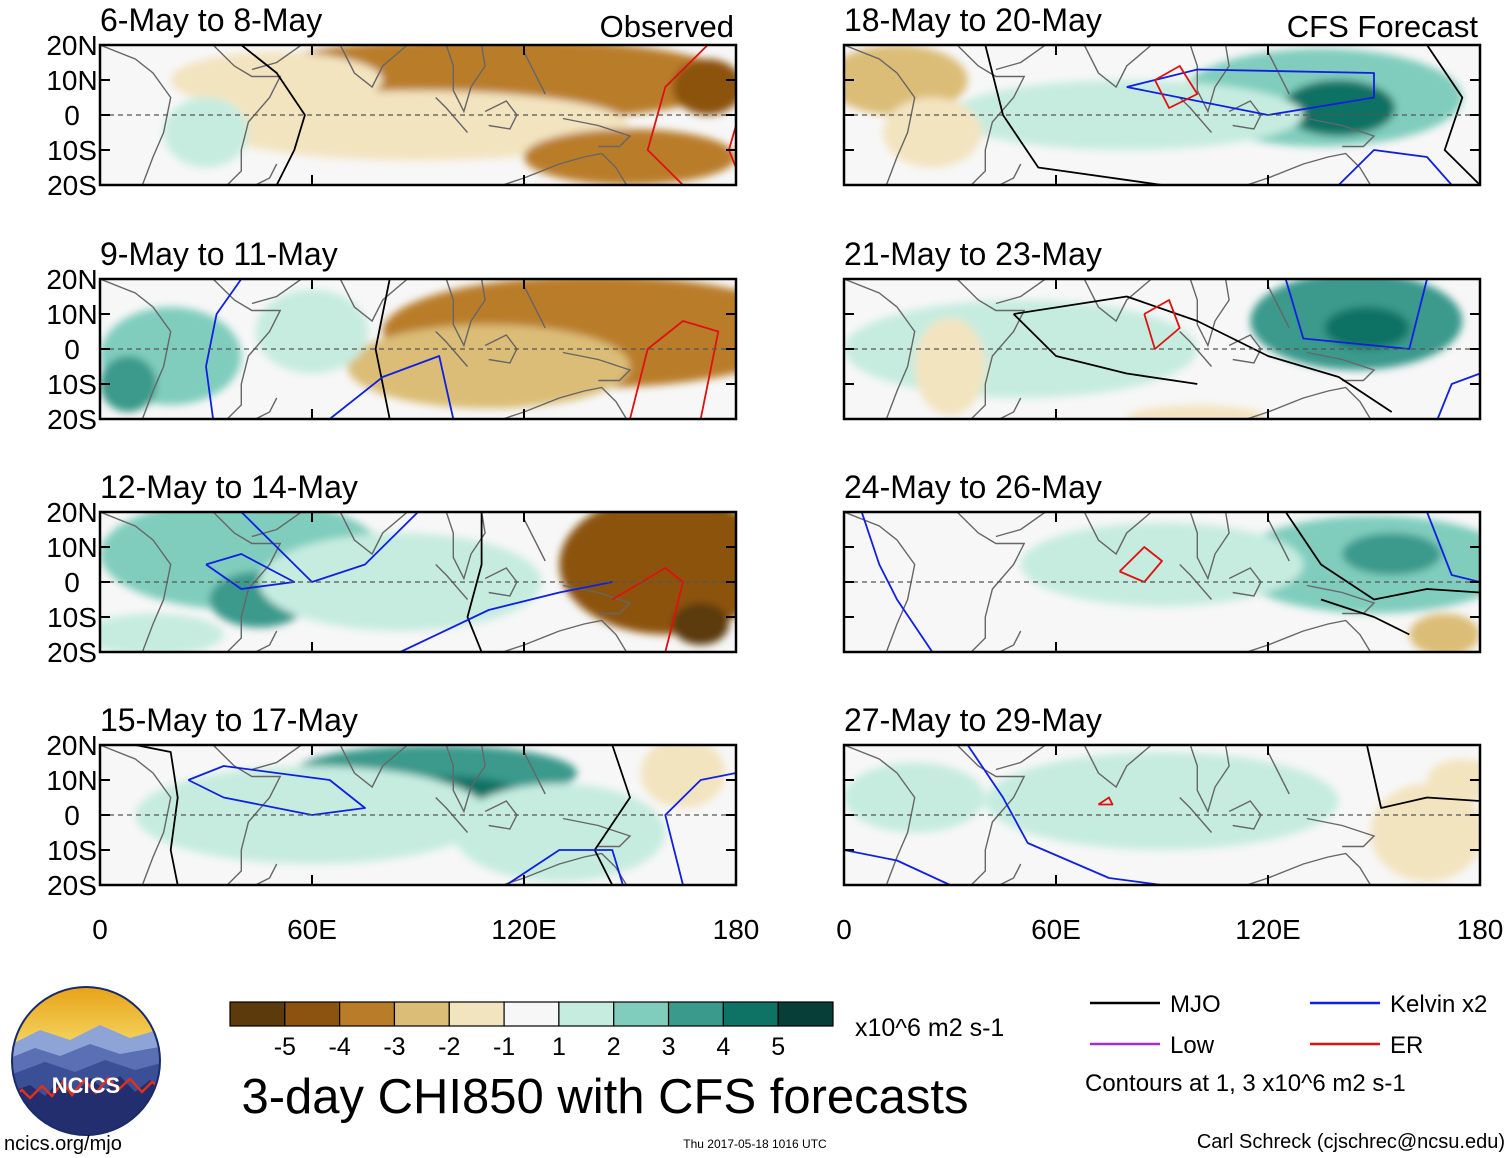 The width and height of the screenshot is (1510, 1158). What do you see at coordinates (755, 1144) in the screenshot?
I see `footer-timestamp: Thu 2017-05-18 1016 UTC` at bounding box center [755, 1144].